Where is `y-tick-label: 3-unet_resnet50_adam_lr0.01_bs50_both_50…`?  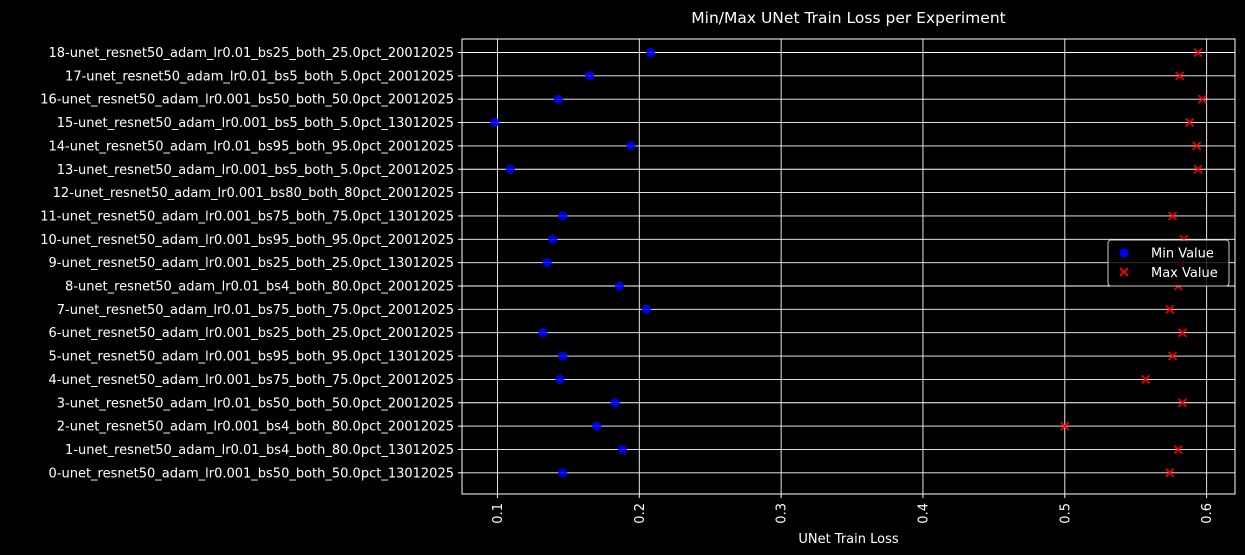 y-tick-label: 3-unet_resnet50_adam_lr0.01_bs50_both_50… is located at coordinates (255, 403).